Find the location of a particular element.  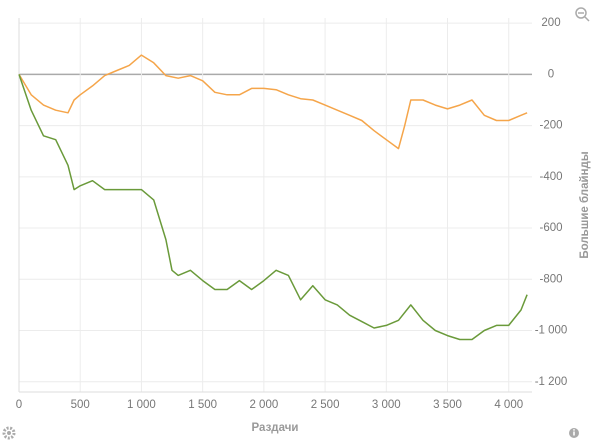

x-tick-label: 1 500 is located at coordinates (202, 405).